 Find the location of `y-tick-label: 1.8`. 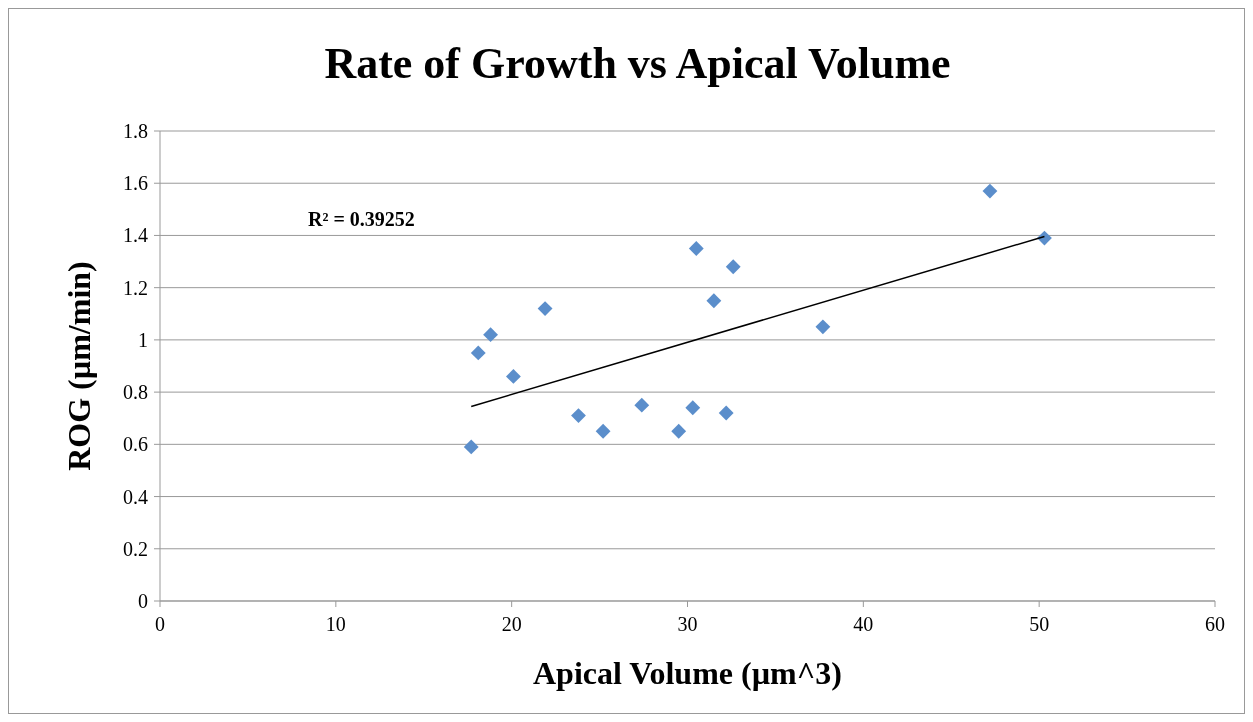

y-tick-label: 1.8 is located at coordinates (135, 131).